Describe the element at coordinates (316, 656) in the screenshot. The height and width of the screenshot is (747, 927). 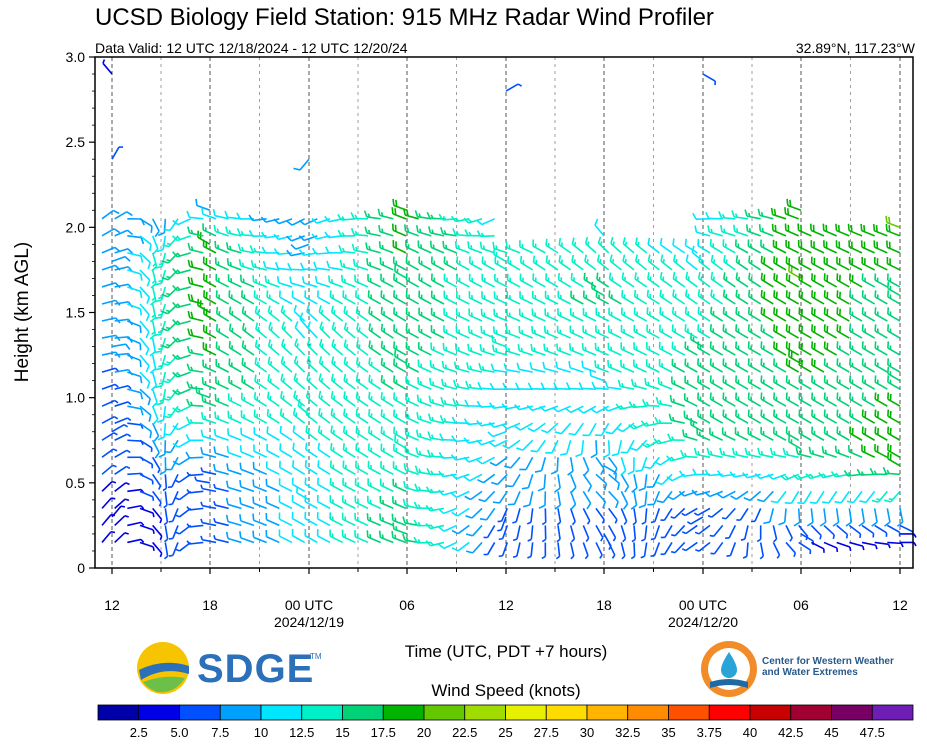
I see `sdge-trademark: TM` at that location.